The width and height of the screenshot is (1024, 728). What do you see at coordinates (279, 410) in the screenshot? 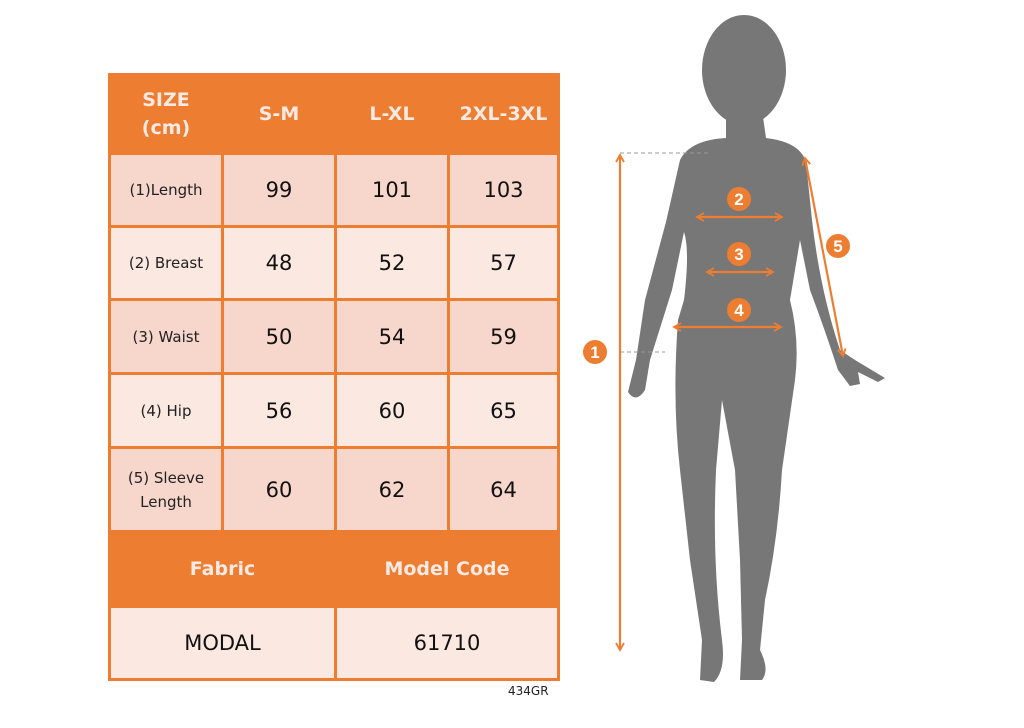
I see `cell-value: 56` at bounding box center [279, 410].